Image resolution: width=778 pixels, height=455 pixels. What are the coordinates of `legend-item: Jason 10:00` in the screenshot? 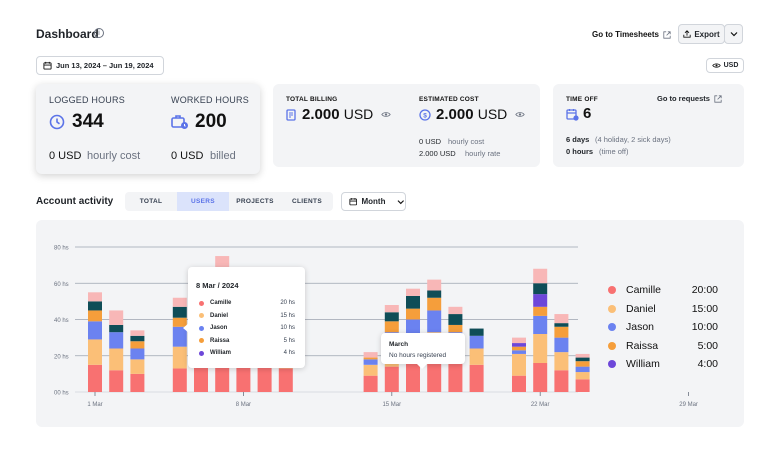 It's located at (663, 327).